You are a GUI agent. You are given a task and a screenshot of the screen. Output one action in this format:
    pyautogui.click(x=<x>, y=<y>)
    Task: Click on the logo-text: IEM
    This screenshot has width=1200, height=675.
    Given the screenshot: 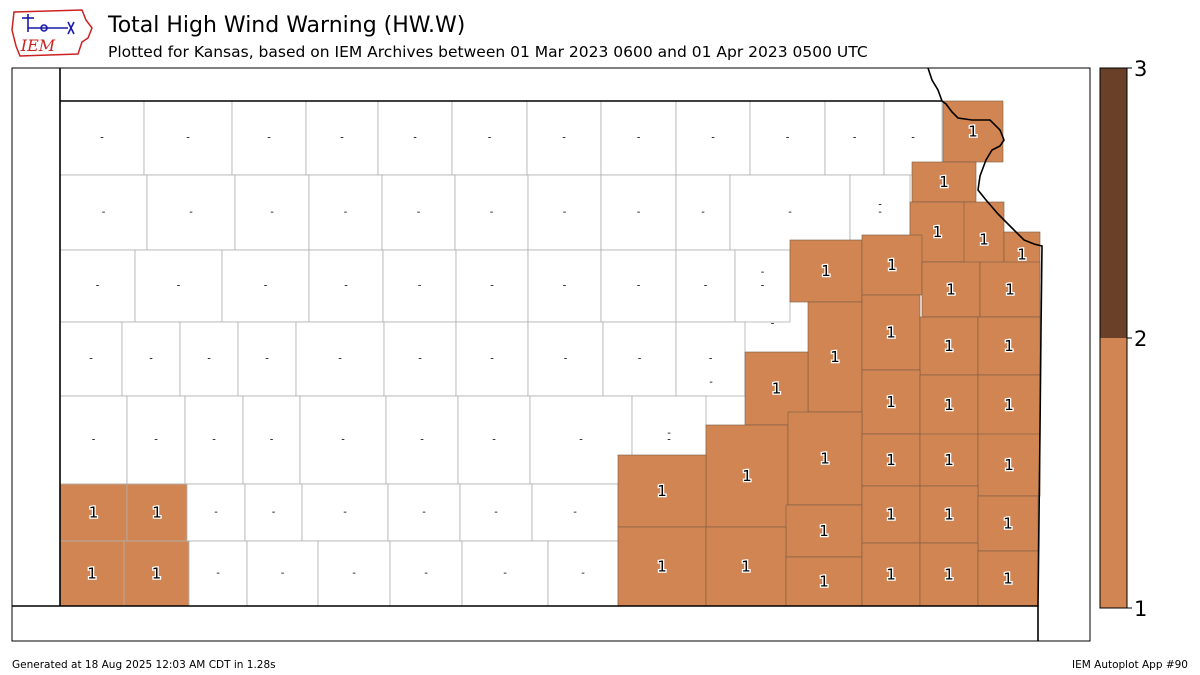 What is the action you would take?
    pyautogui.click(x=38, y=45)
    